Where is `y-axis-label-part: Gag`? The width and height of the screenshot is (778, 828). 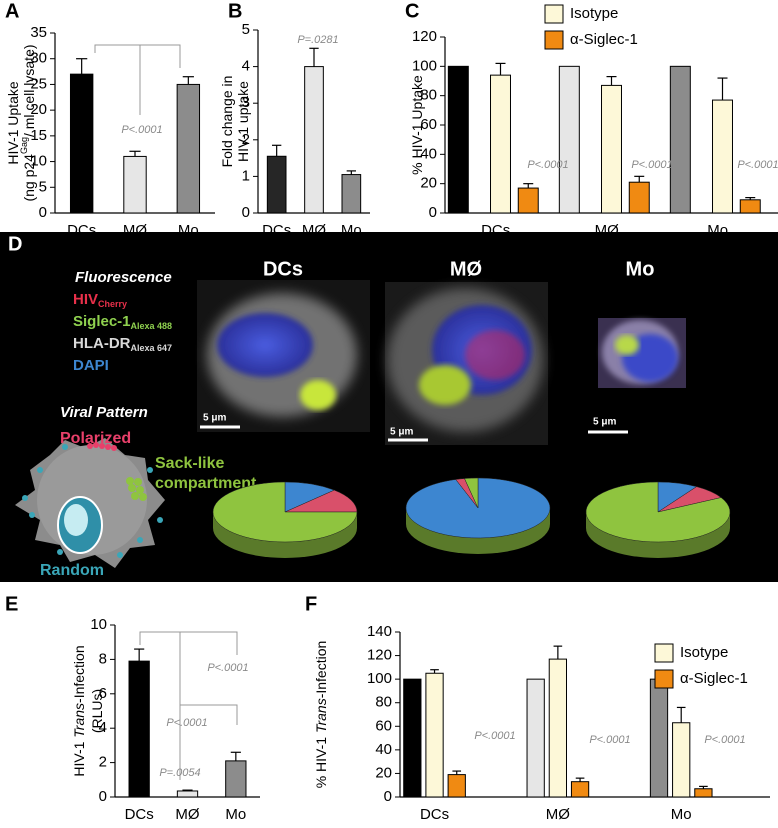 y-axis-label-part: Gag is located at coordinates (24, 145).